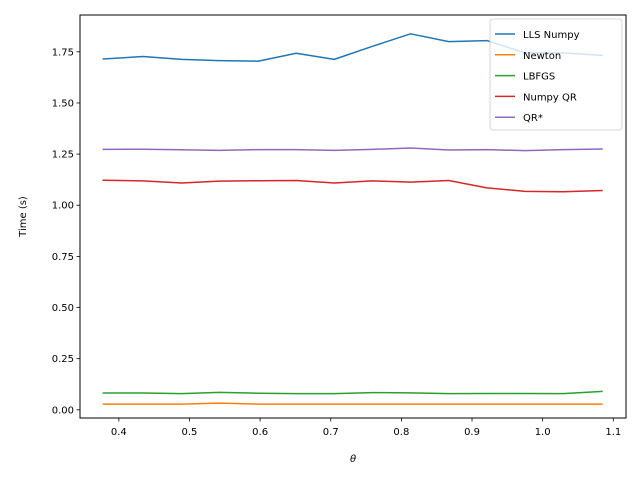 This screenshot has width=640, height=480. What do you see at coordinates (550, 97) in the screenshot?
I see `legend-label: Numpy QR` at bounding box center [550, 97].